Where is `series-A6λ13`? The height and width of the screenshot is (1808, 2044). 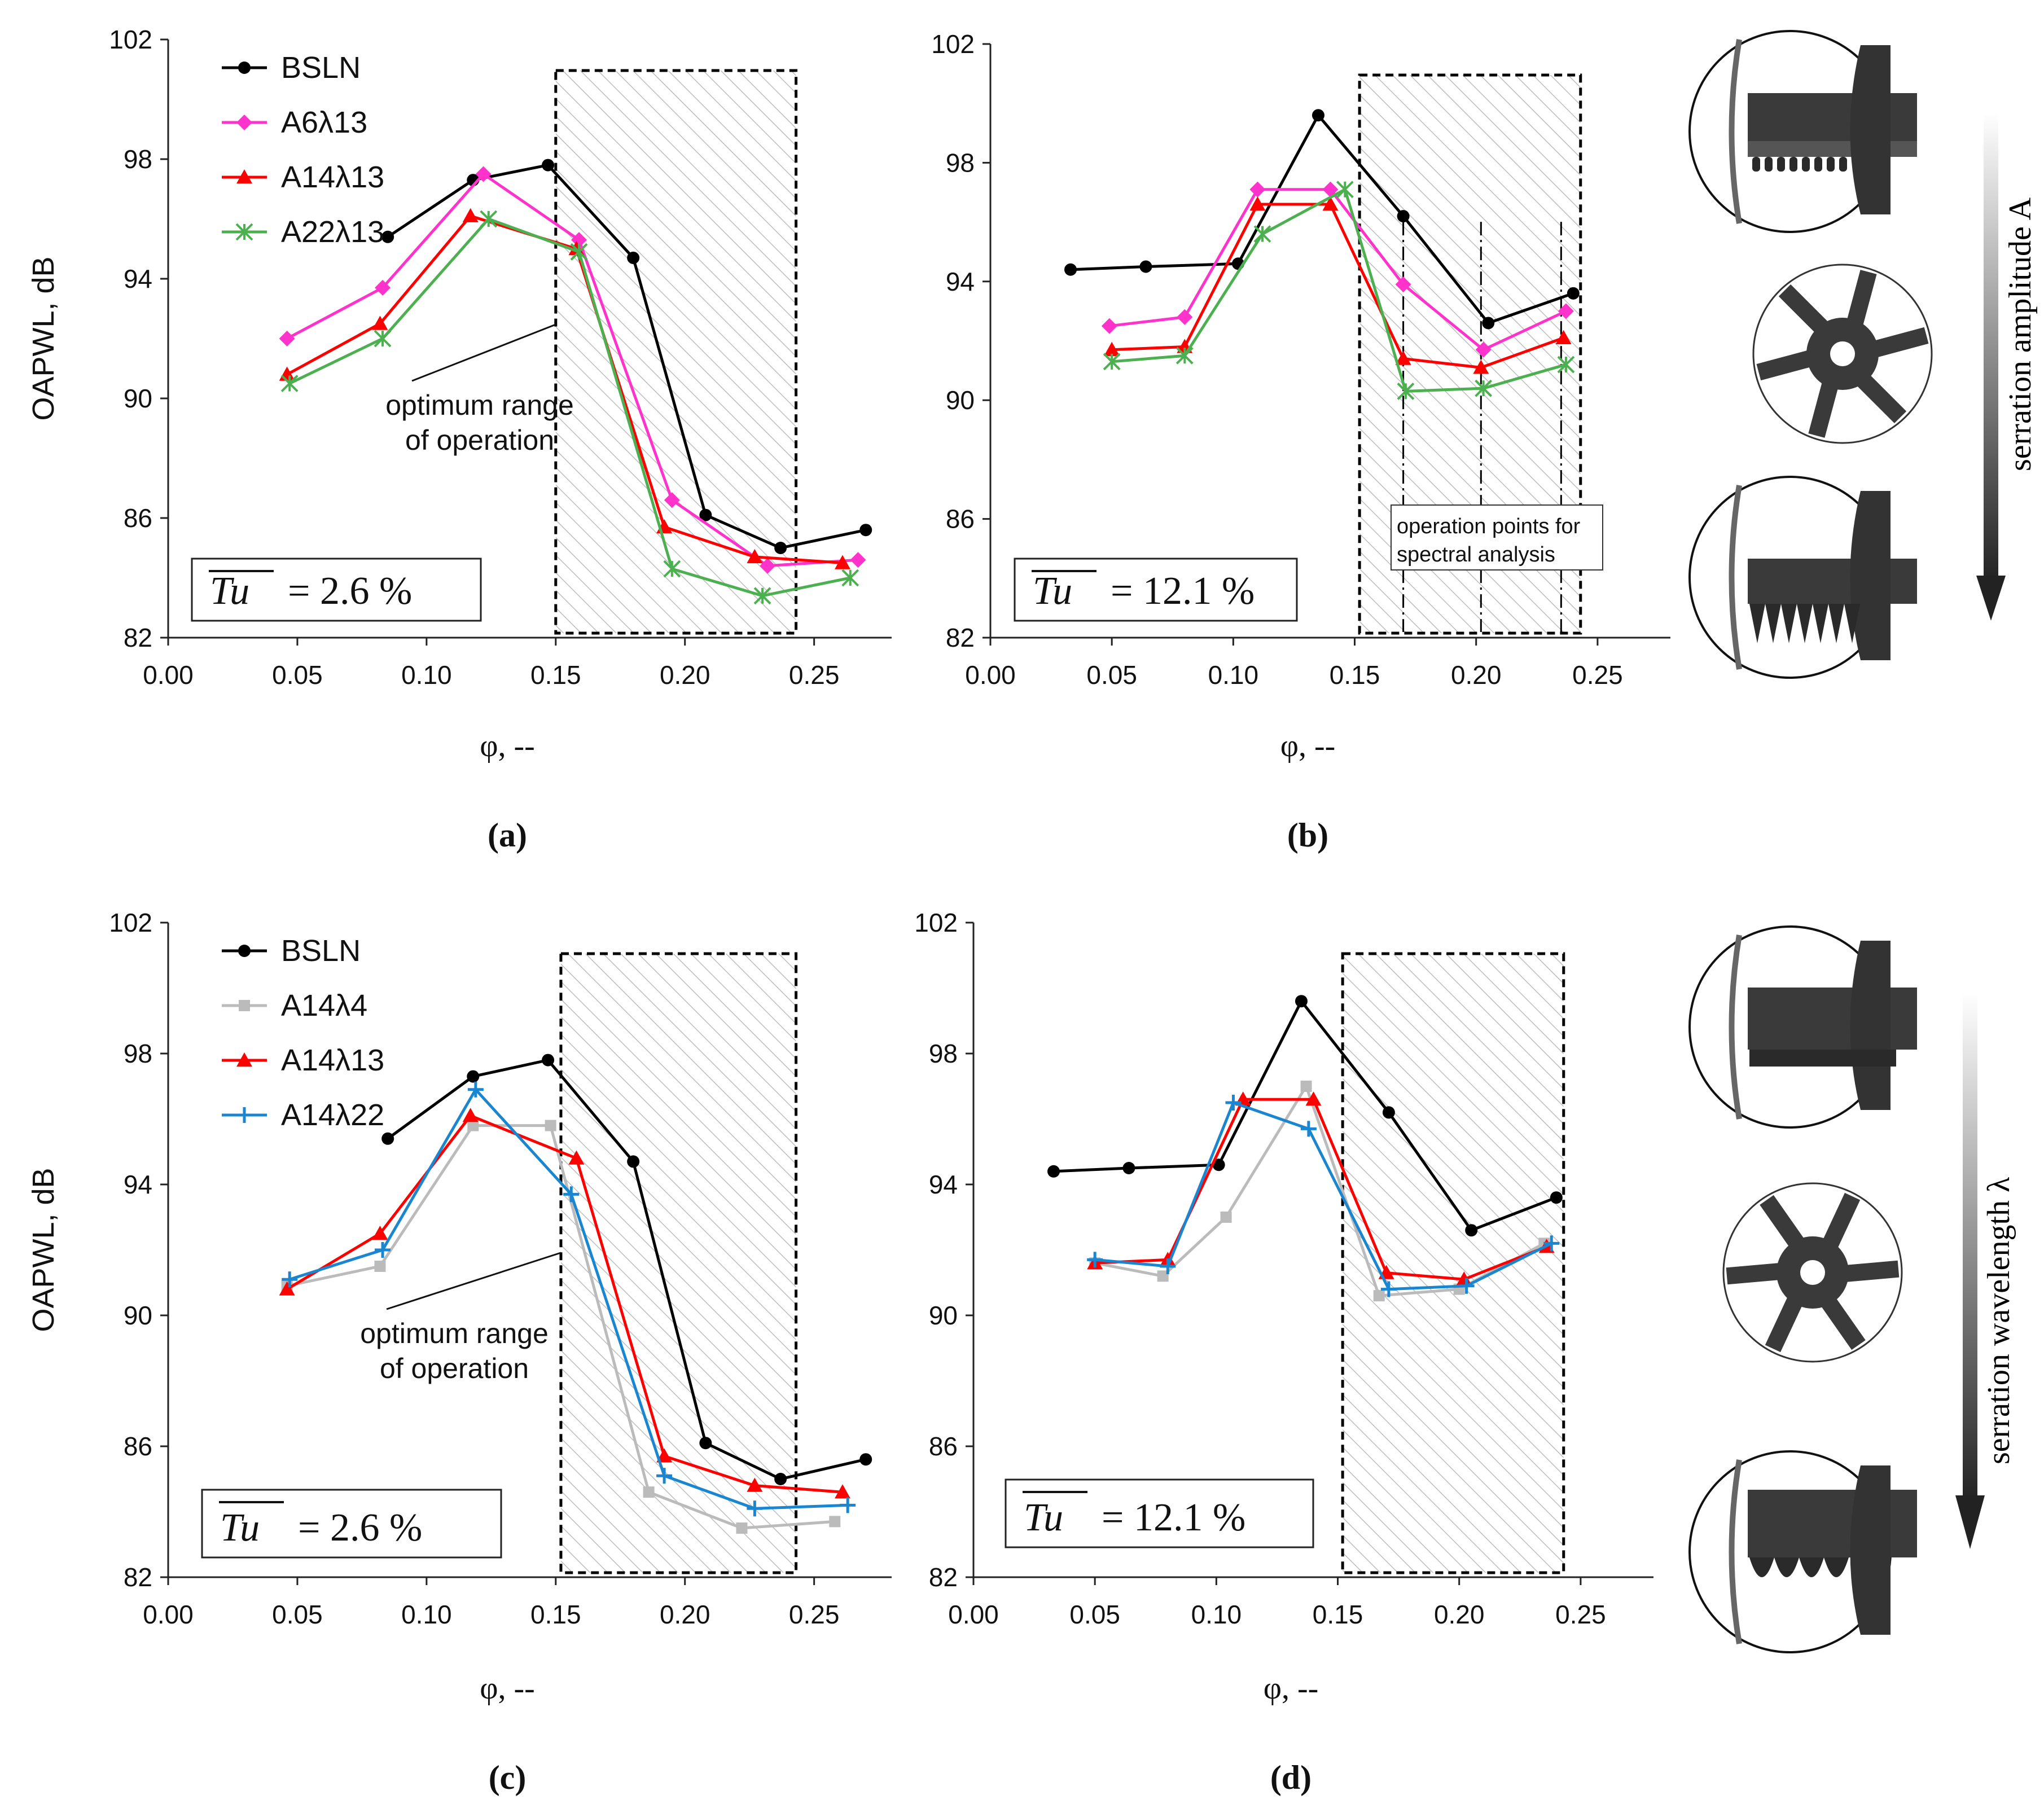
series-A6λ13 is located at coordinates (572, 370).